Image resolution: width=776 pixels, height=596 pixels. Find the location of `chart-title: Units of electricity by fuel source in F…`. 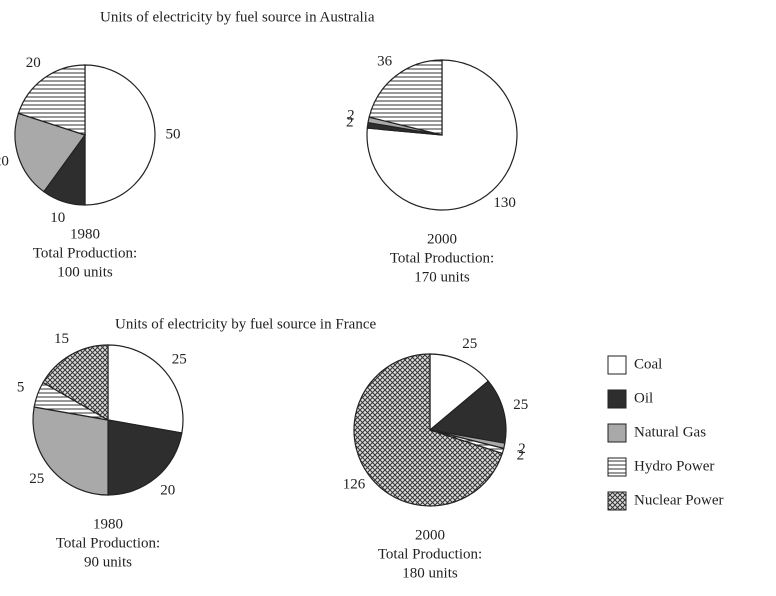

chart-title: Units of electricity by fuel source in F… is located at coordinates (246, 324).